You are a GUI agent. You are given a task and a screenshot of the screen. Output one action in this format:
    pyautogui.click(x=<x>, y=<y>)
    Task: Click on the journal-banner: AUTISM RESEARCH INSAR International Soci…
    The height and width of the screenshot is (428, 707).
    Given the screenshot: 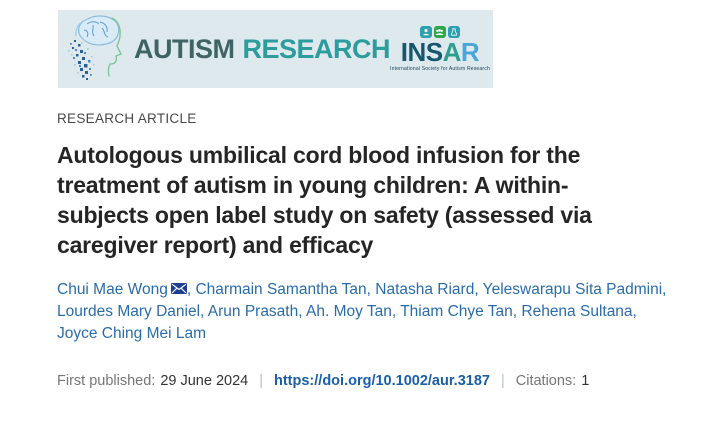 What is the action you would take?
    pyautogui.click(x=275, y=49)
    